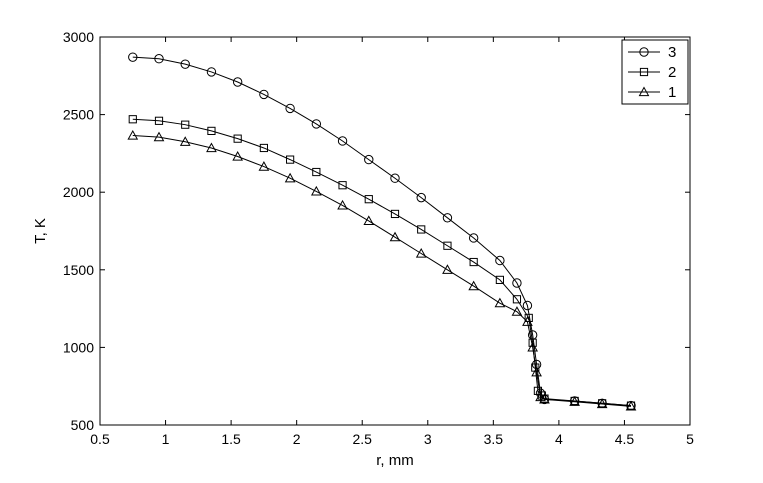 The image size is (763, 483). Describe the element at coordinates (672, 92) in the screenshot. I see `legend-label: 1` at that location.